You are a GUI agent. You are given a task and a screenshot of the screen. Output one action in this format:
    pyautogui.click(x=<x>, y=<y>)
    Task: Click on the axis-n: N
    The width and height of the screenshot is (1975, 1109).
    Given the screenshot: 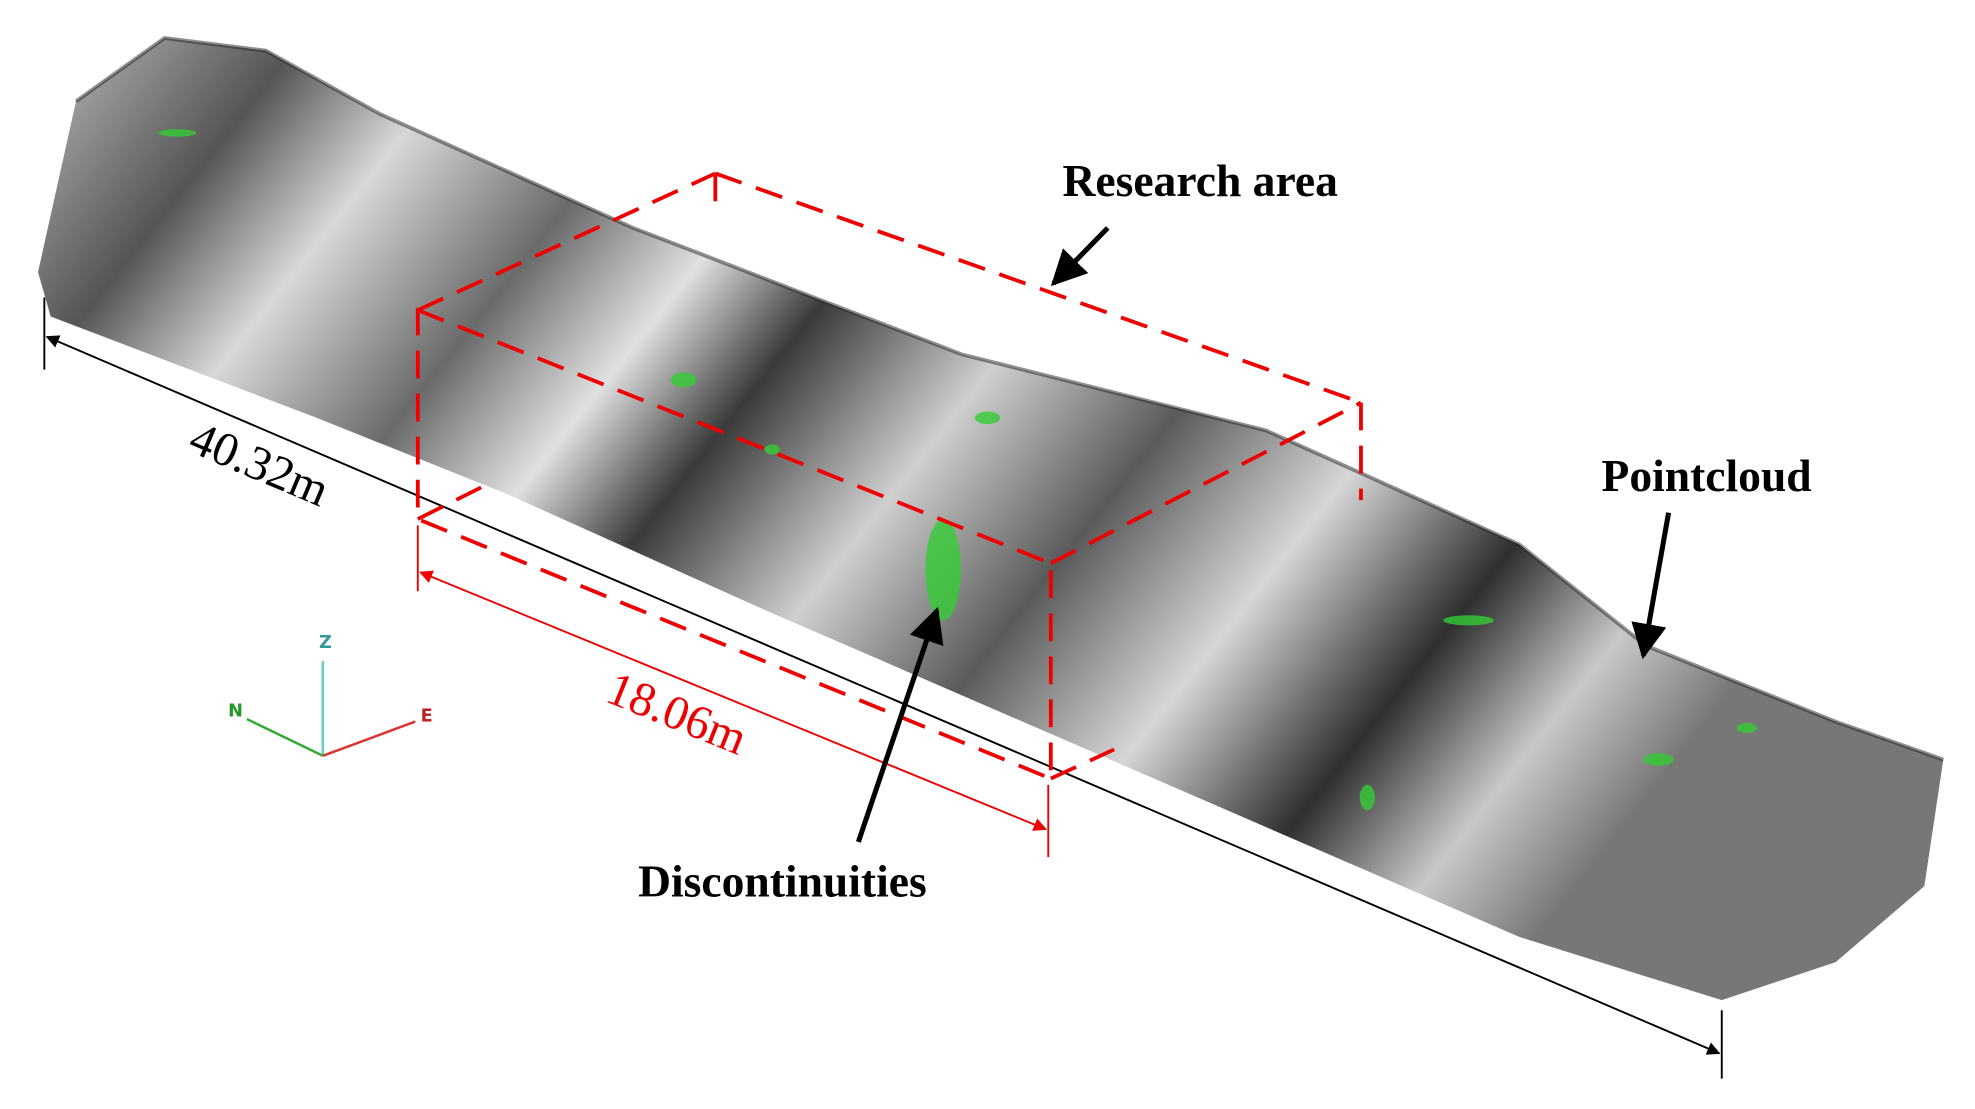 What is the action you would take?
    pyautogui.click(x=235, y=712)
    